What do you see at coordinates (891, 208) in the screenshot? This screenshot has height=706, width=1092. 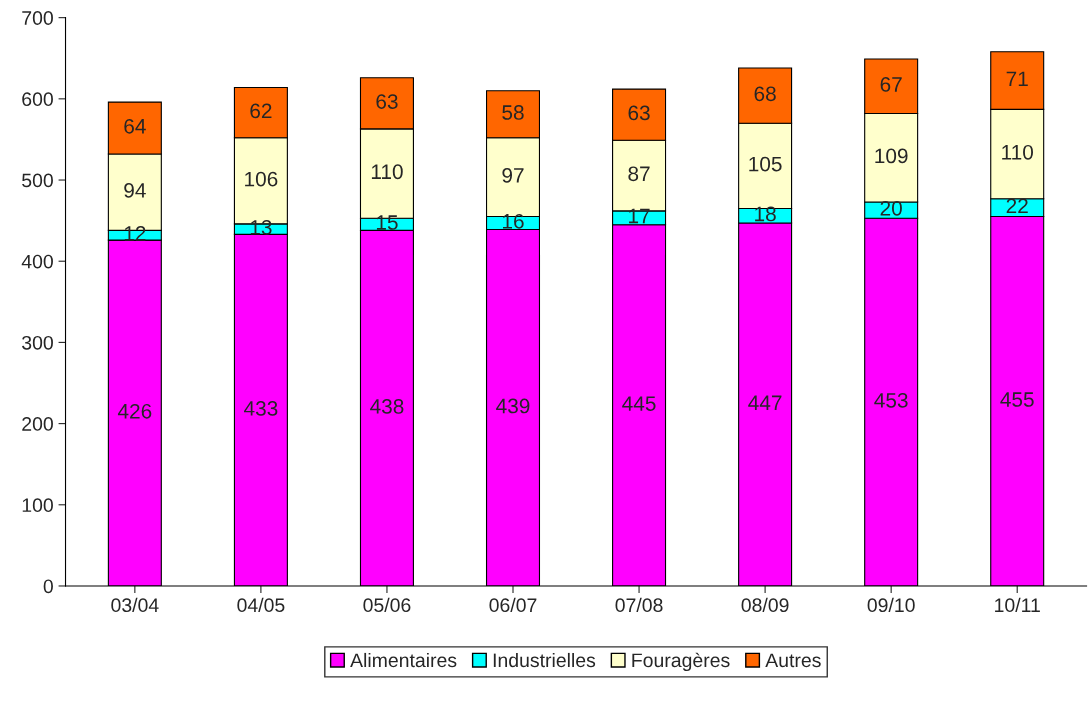 I see `data-label: 20` at bounding box center [891, 208].